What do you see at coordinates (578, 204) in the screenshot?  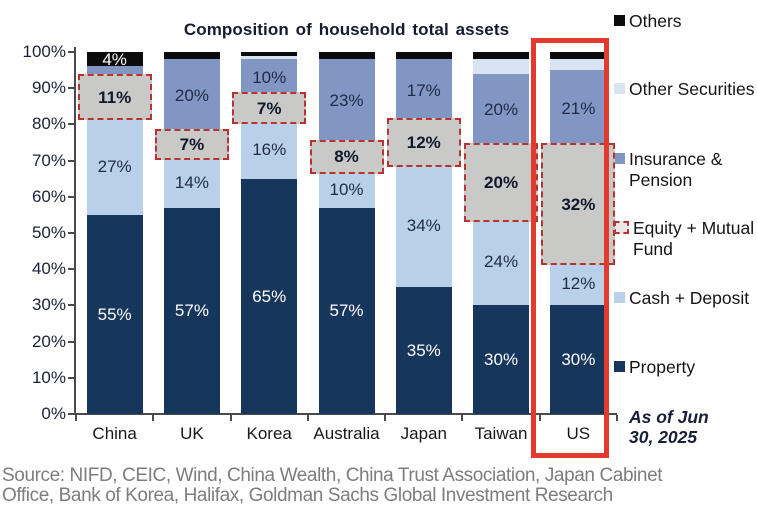 I see `segment-equity_mutual_fund-us: 32%` at bounding box center [578, 204].